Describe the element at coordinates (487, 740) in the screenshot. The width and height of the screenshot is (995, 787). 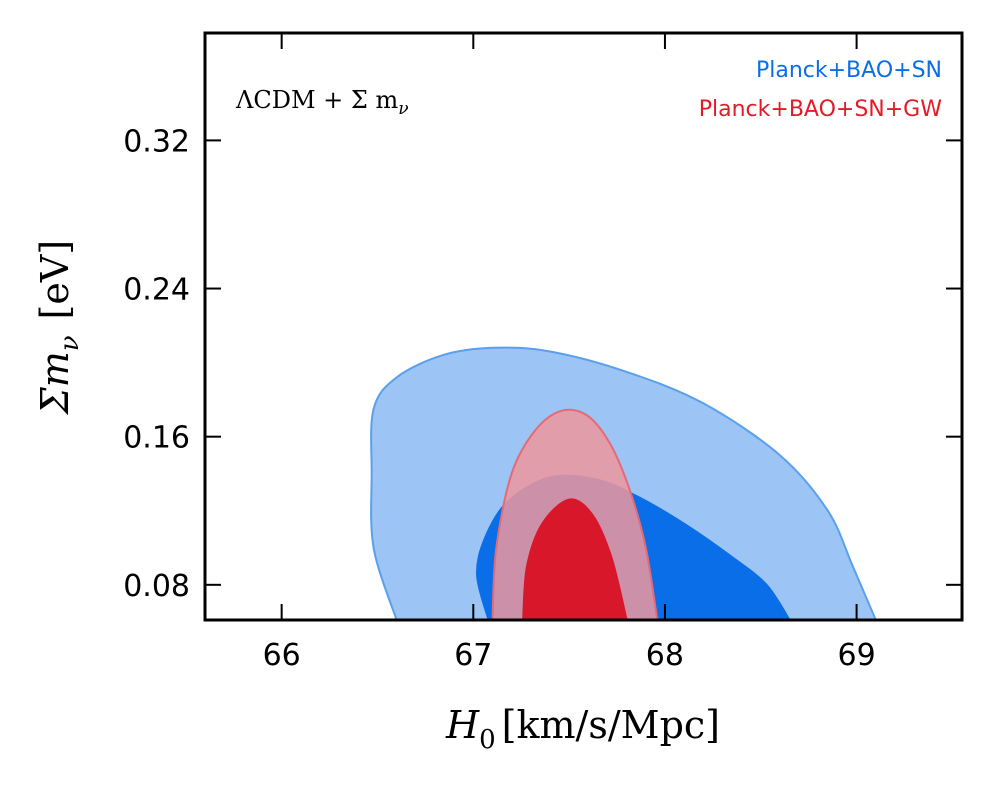
I see `x-axis-label-sub: 0` at that location.